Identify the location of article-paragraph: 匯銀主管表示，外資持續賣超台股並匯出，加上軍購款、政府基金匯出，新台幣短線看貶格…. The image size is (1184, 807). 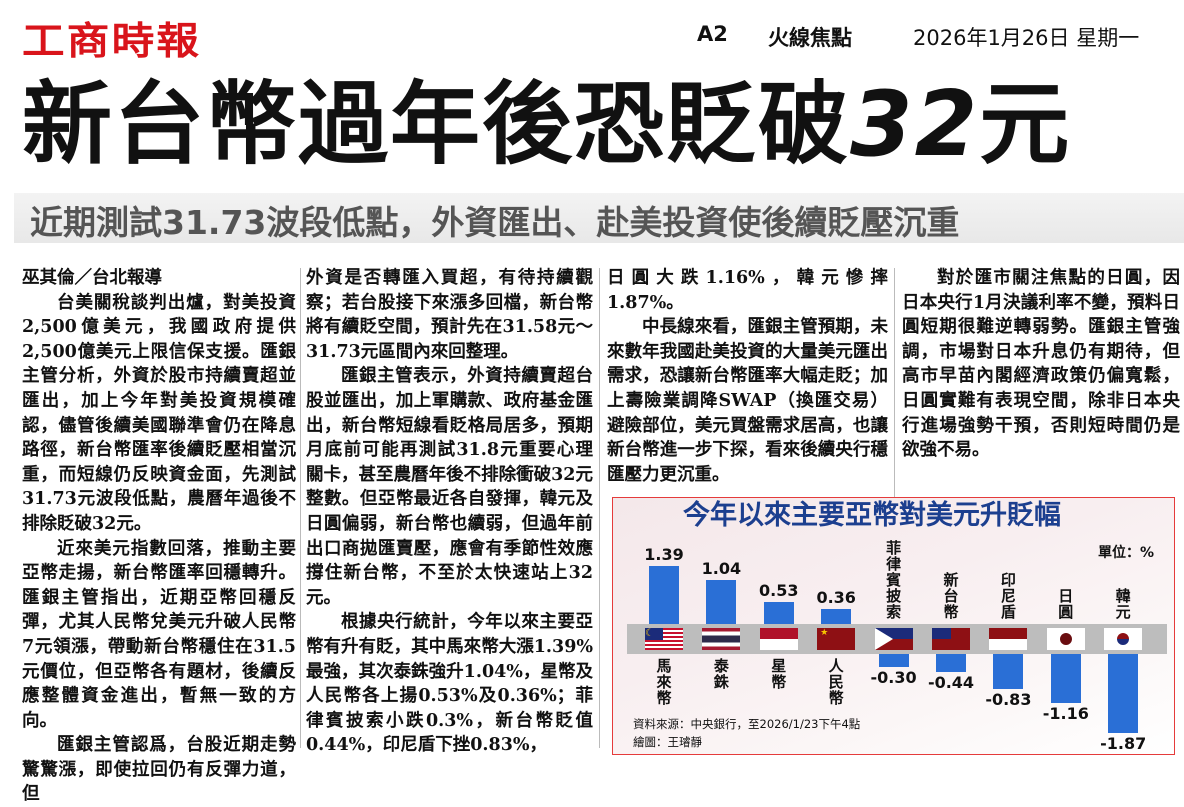
(449, 487).